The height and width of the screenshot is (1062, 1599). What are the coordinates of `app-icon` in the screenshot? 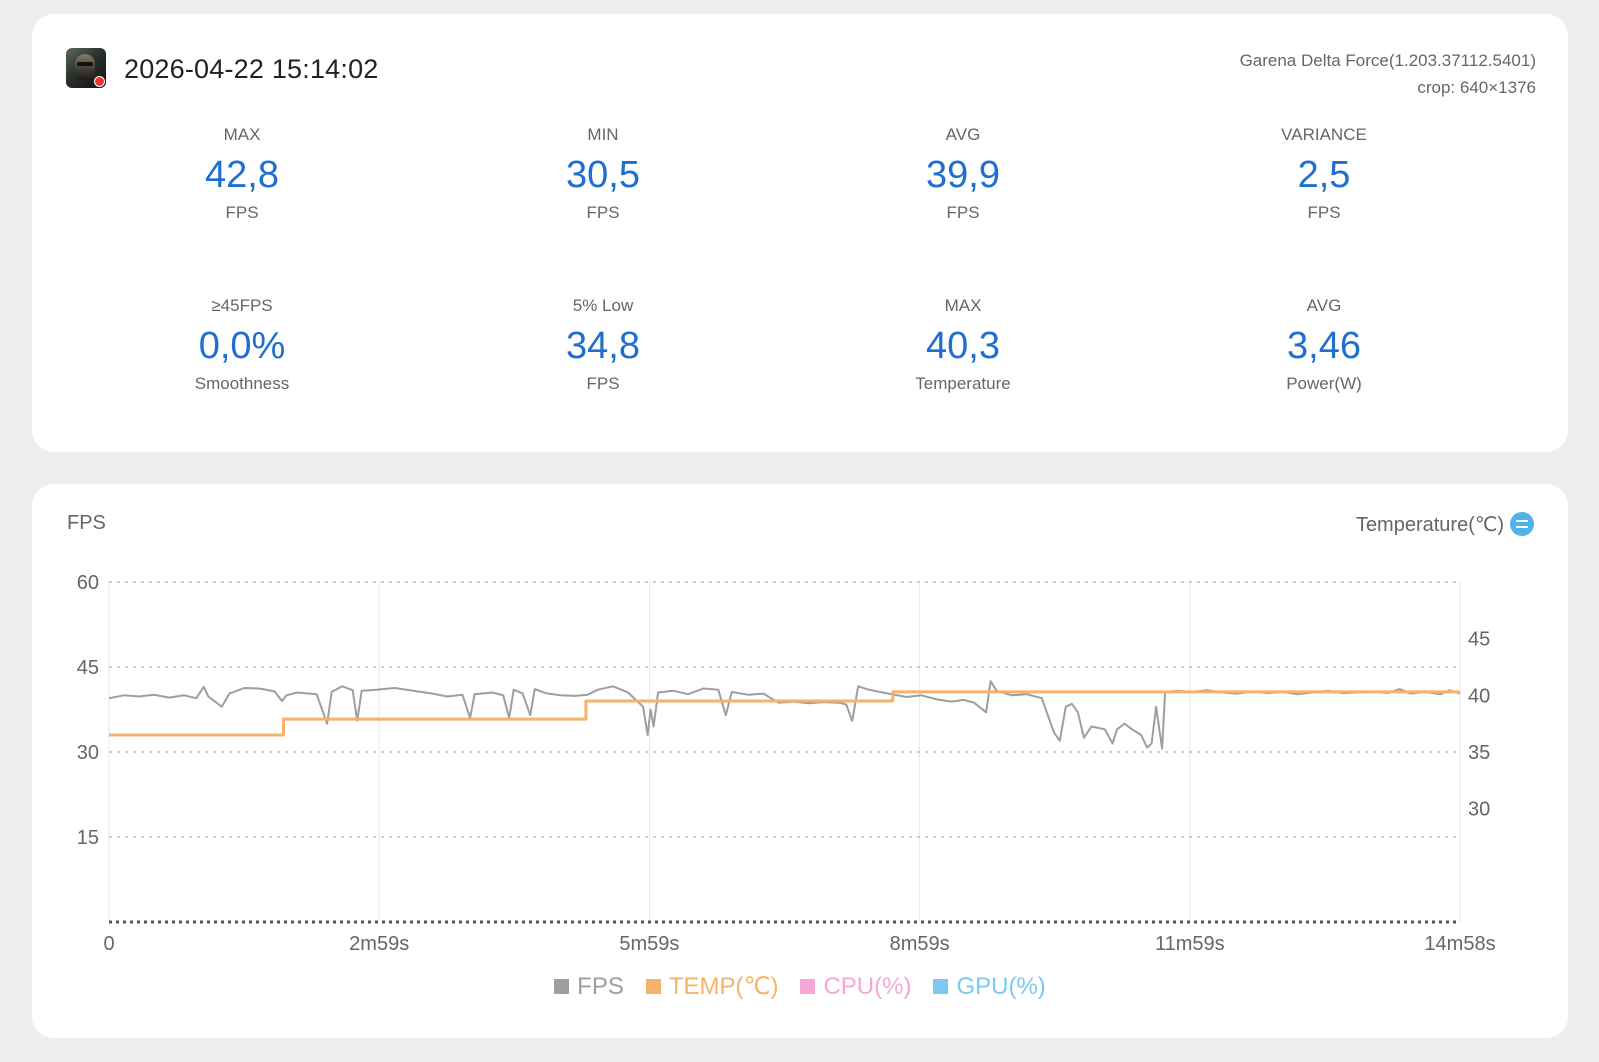 It's located at (86, 68).